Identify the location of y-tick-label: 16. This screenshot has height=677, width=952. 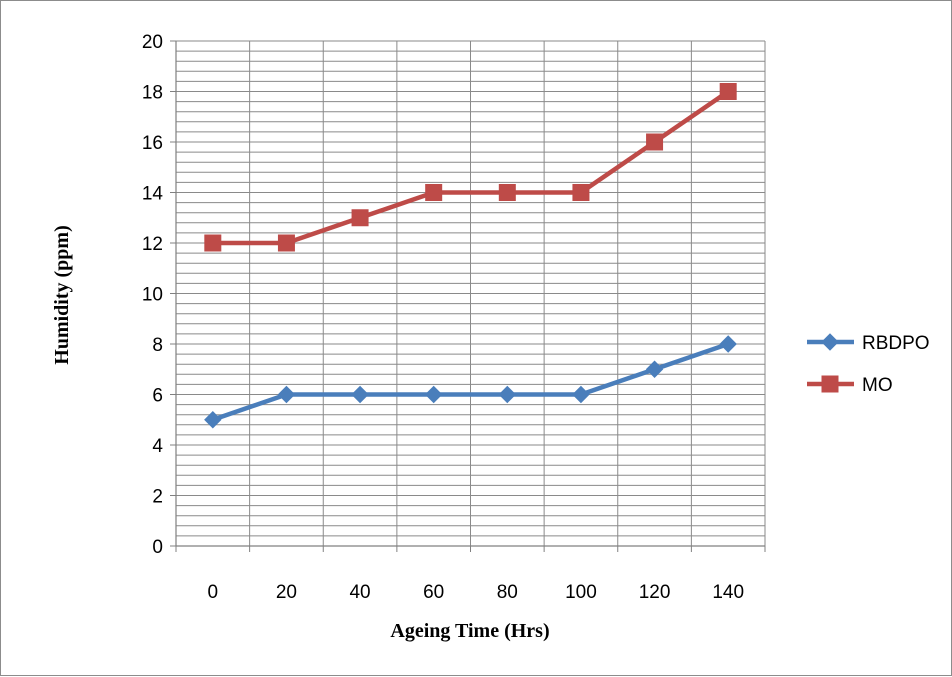
(152, 143).